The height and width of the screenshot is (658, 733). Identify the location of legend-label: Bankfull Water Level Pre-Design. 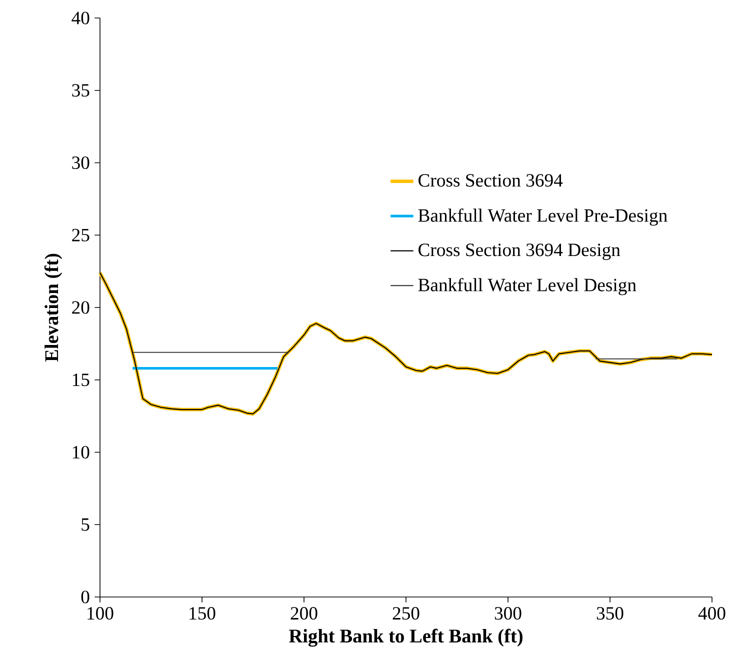
(543, 217).